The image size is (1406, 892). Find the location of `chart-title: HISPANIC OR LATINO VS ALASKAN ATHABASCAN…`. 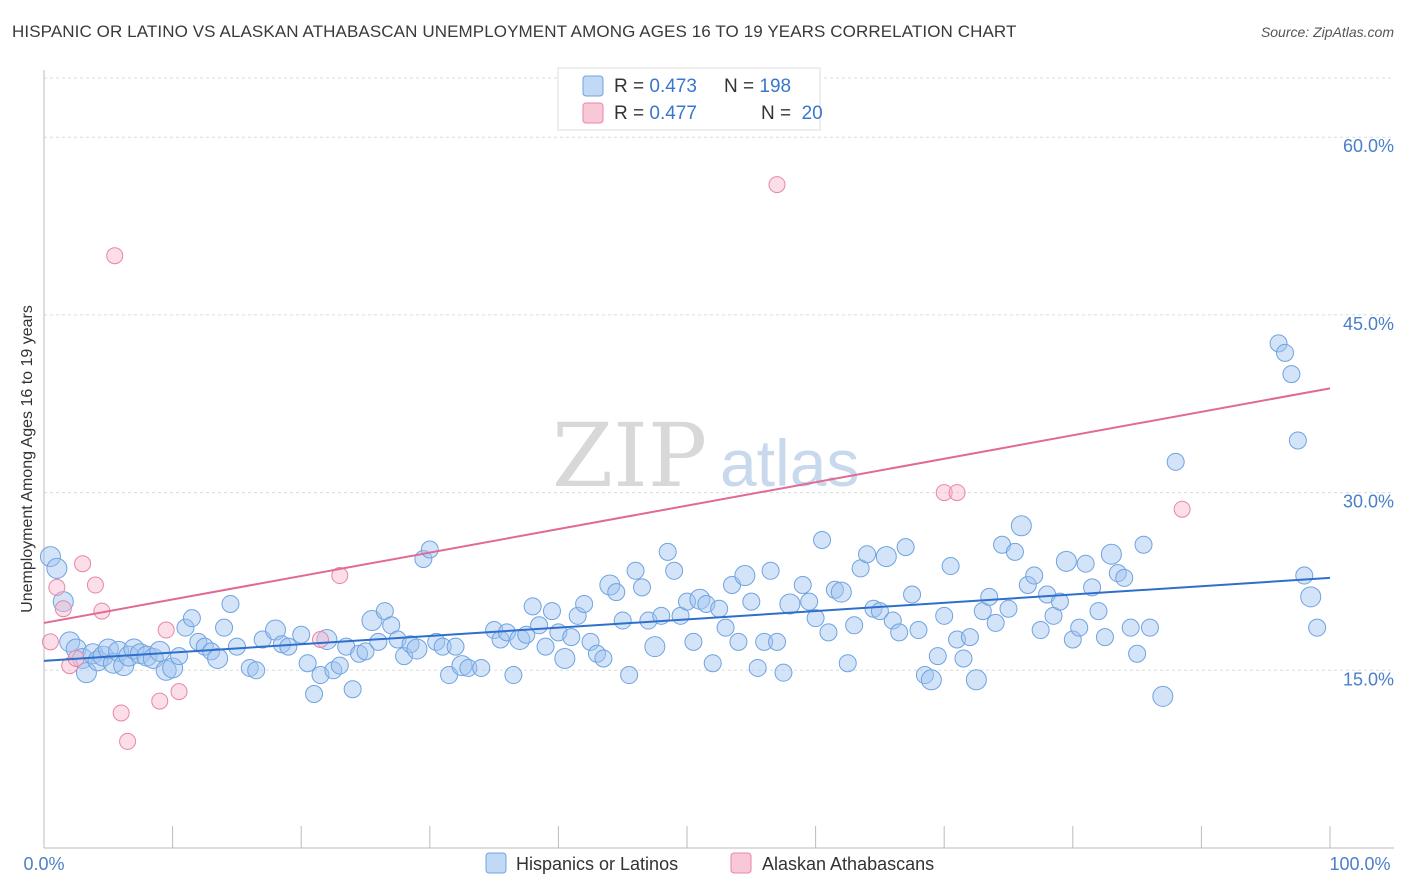

chart-title: HISPANIC OR LATINO VS ALASKAN ATHABASCAN… is located at coordinates (514, 31).